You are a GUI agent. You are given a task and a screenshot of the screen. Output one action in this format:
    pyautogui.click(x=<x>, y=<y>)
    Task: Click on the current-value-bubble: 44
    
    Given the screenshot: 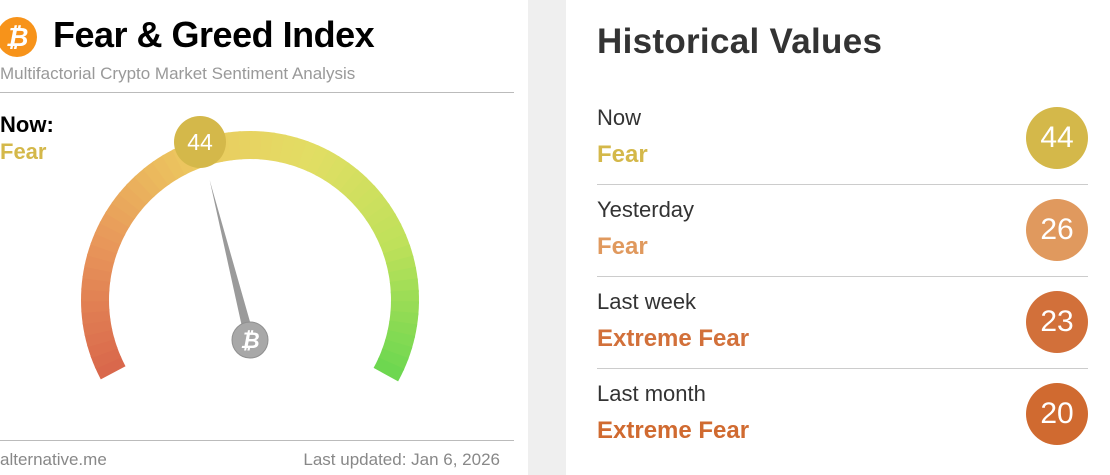 What is the action you would take?
    pyautogui.click(x=200, y=142)
    